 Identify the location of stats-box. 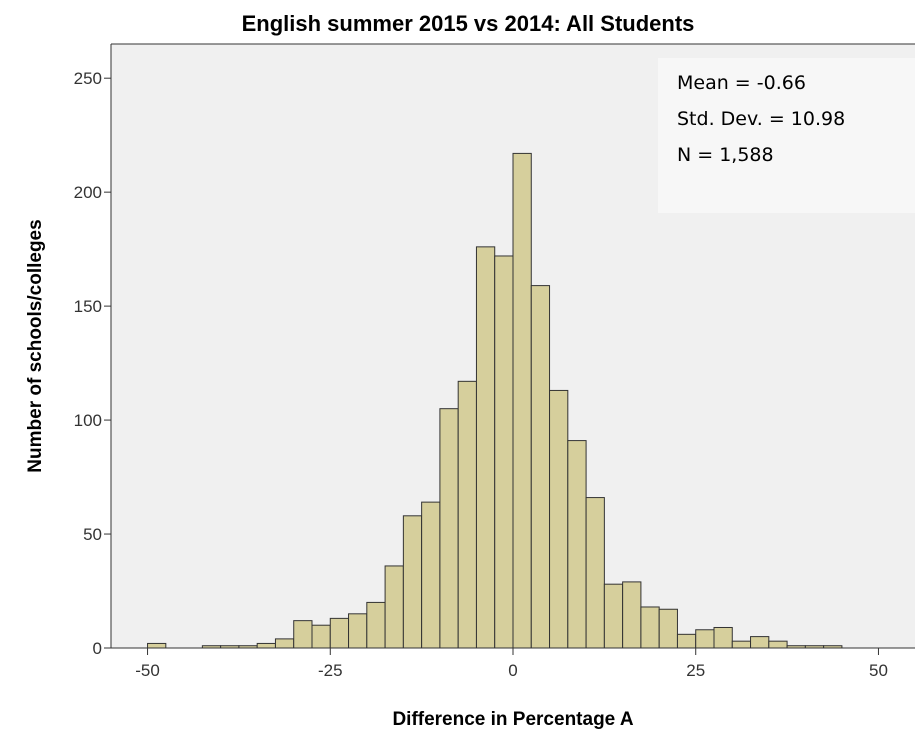
(786, 135).